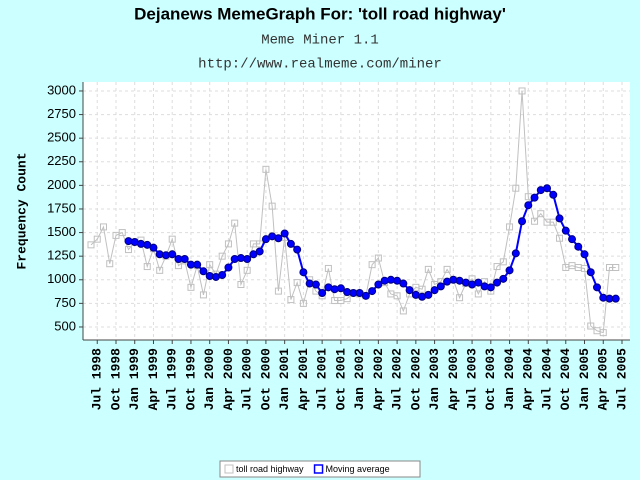 Image resolution: width=640 pixels, height=480 pixels. I want to click on x-tick-label: Jan 2003, so click(434, 379).